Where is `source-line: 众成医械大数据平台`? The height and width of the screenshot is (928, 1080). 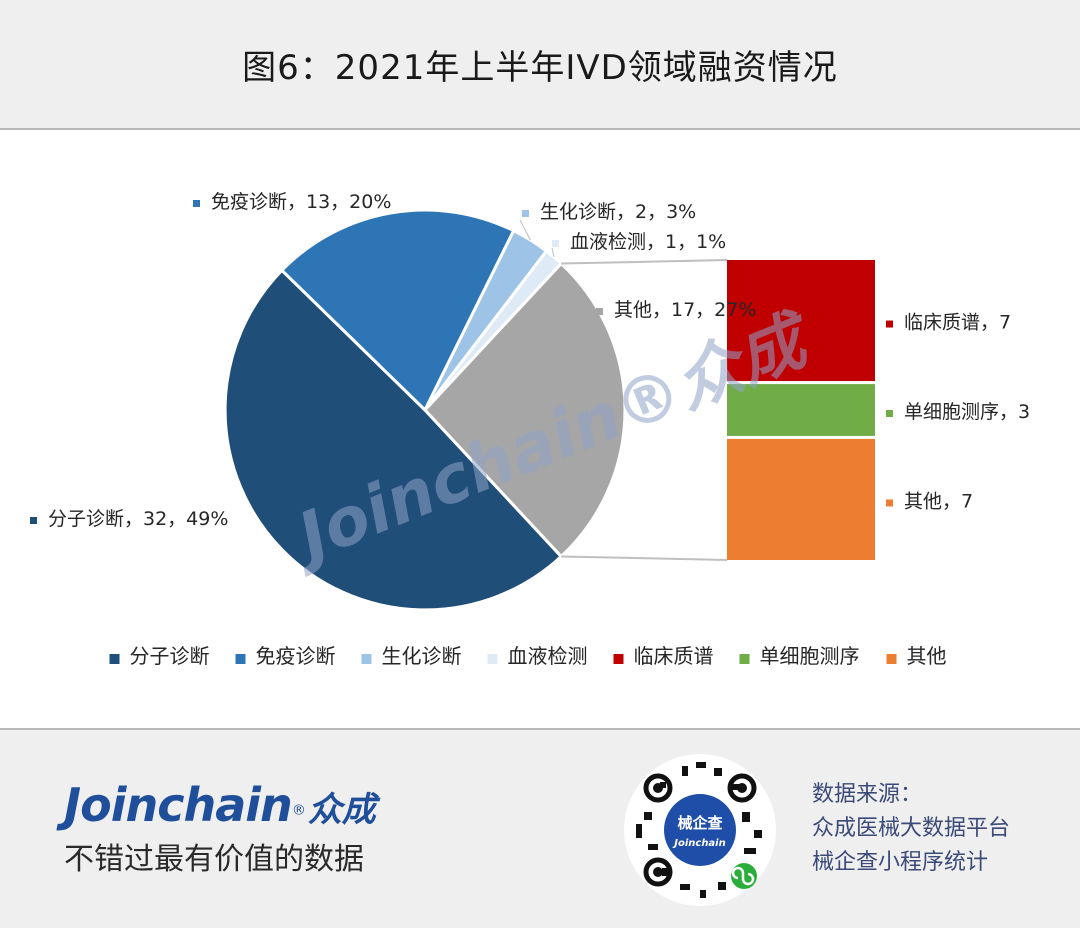 source-line: 众成医械大数据平台 is located at coordinates (911, 828).